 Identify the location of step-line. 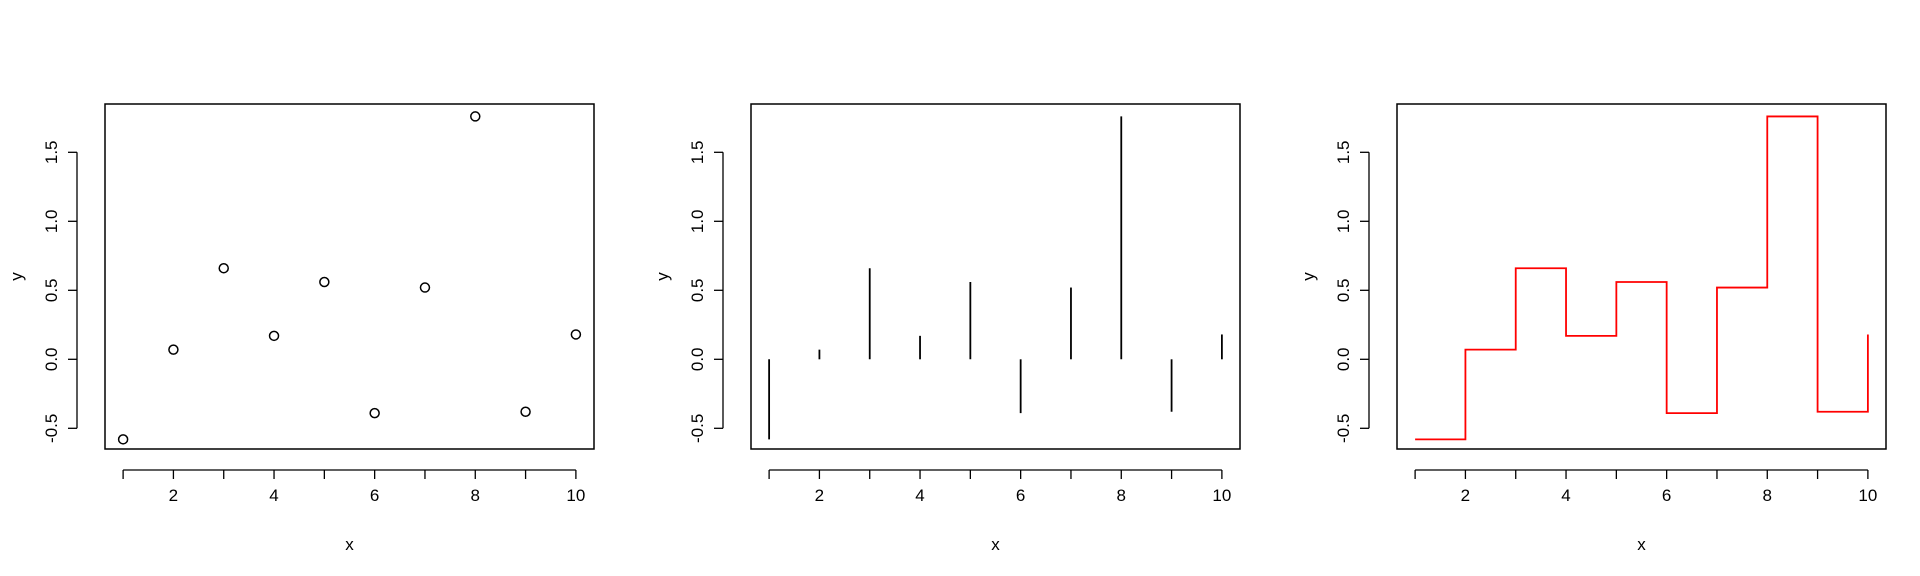
(1642, 278).